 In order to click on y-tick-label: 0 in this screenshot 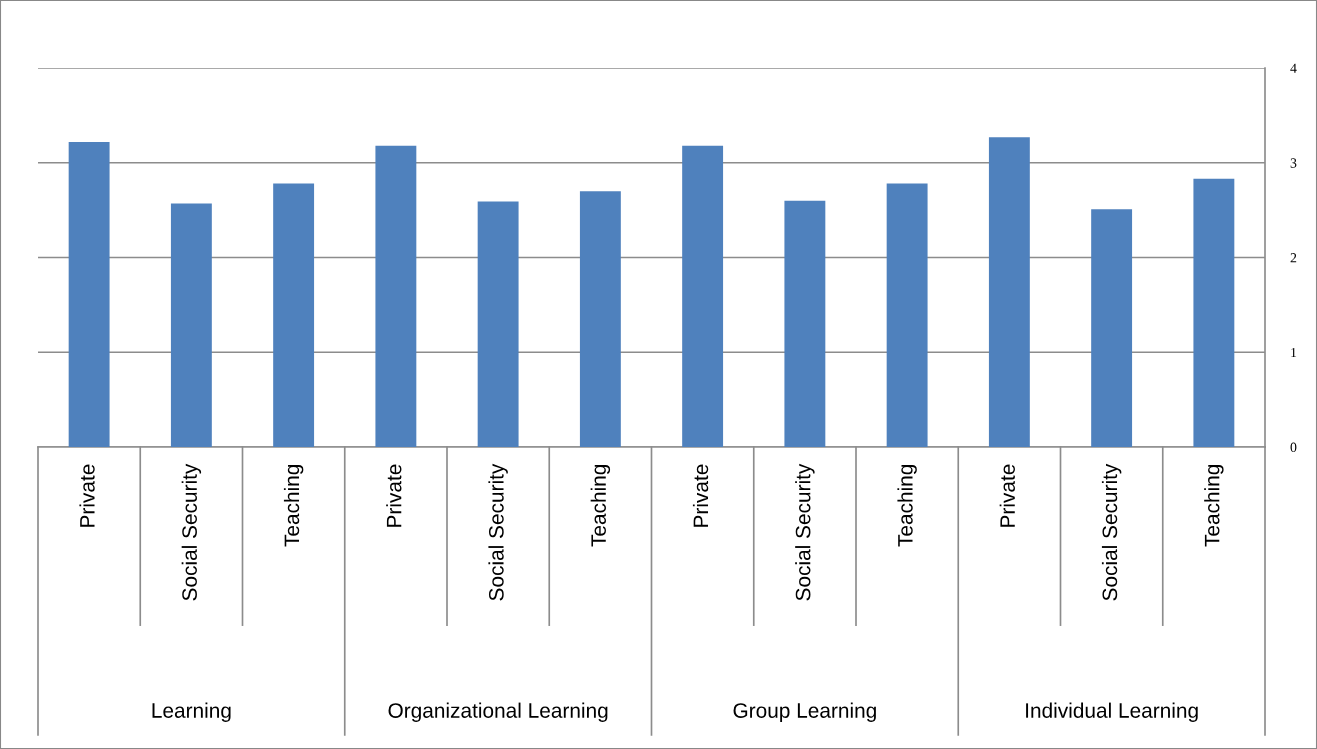, I will do `click(1293, 447)`.